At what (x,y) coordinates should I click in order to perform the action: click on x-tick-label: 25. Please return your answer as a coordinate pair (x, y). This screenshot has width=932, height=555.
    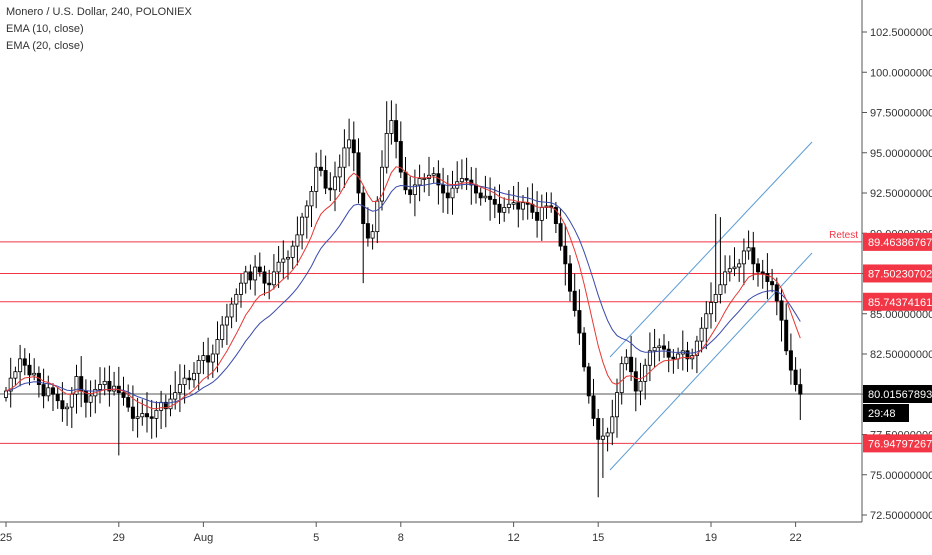
    Looking at the image, I should click on (6, 538).